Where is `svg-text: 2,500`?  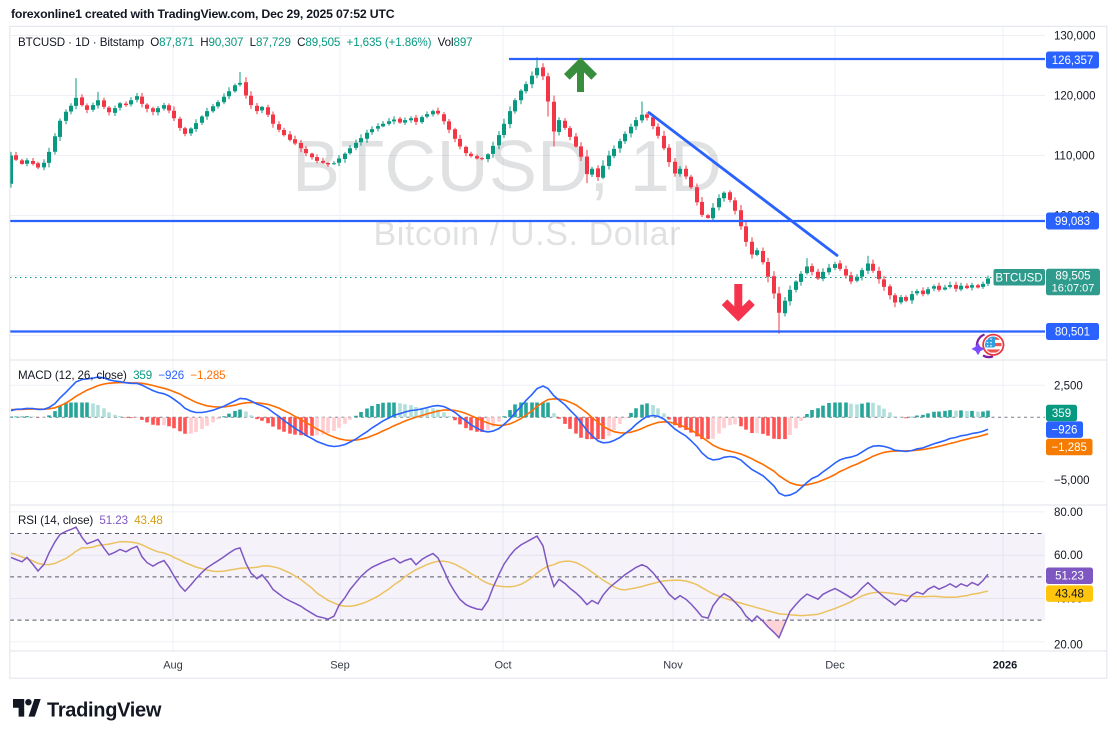 svg-text: 2,500 is located at coordinates (1068, 387).